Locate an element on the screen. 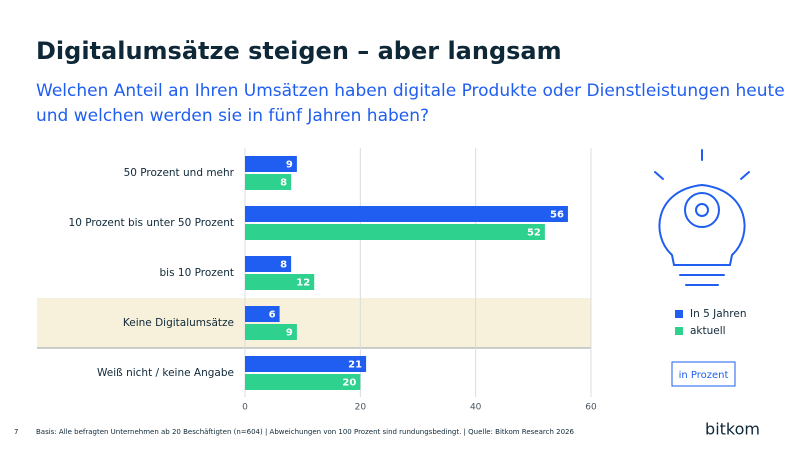 The image size is (800, 457). y-tick-label: 50 Prozent und mehr is located at coordinates (179, 173).